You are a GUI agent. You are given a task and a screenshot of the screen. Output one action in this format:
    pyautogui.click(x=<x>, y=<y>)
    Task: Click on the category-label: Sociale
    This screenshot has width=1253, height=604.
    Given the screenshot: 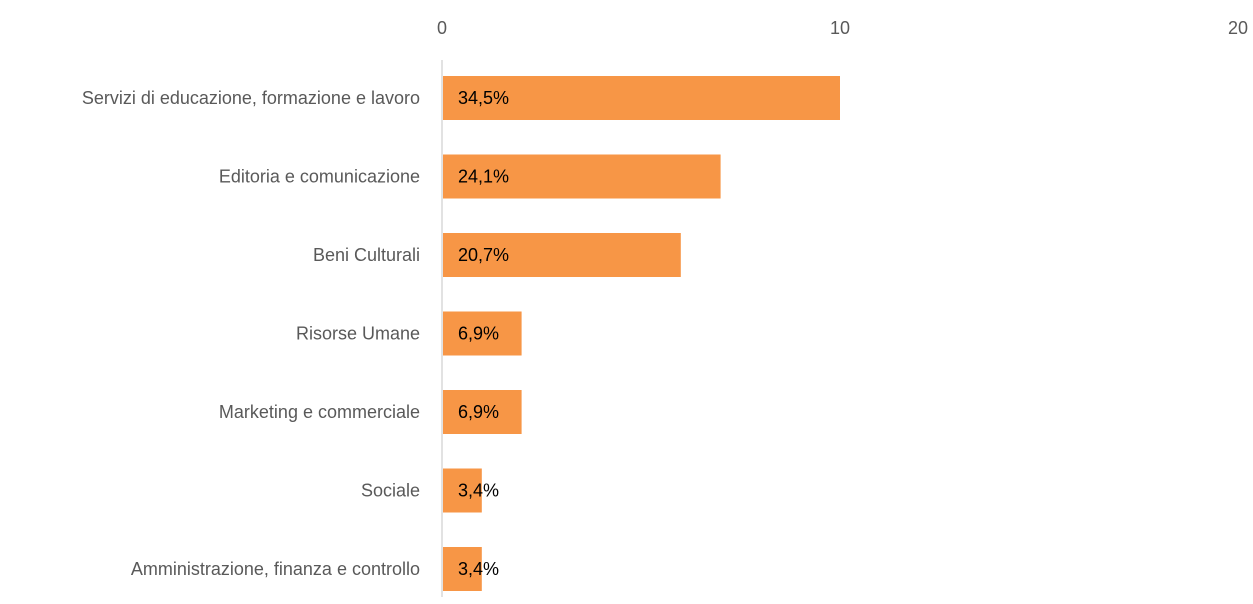 What is the action you would take?
    pyautogui.click(x=390, y=491)
    